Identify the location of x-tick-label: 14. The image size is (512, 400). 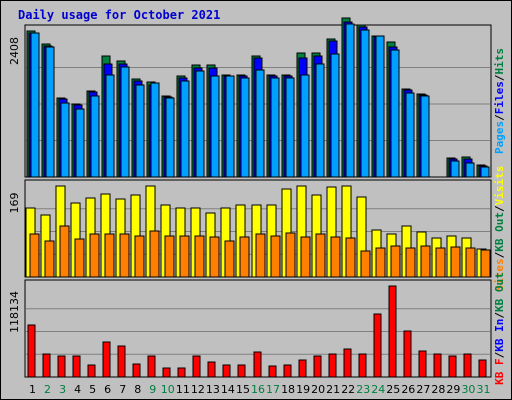
(228, 389).